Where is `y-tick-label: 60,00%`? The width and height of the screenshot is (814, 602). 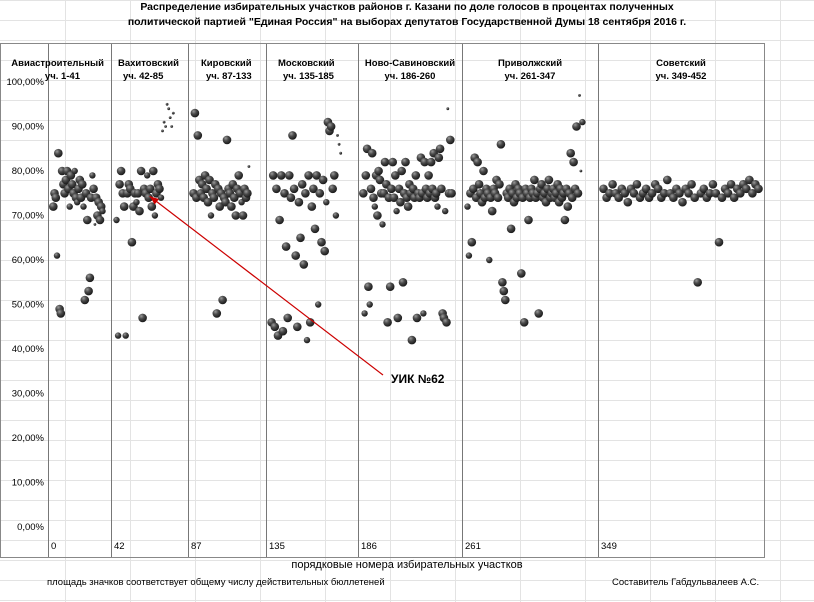 y-tick-label: 60,00% is located at coordinates (28, 260).